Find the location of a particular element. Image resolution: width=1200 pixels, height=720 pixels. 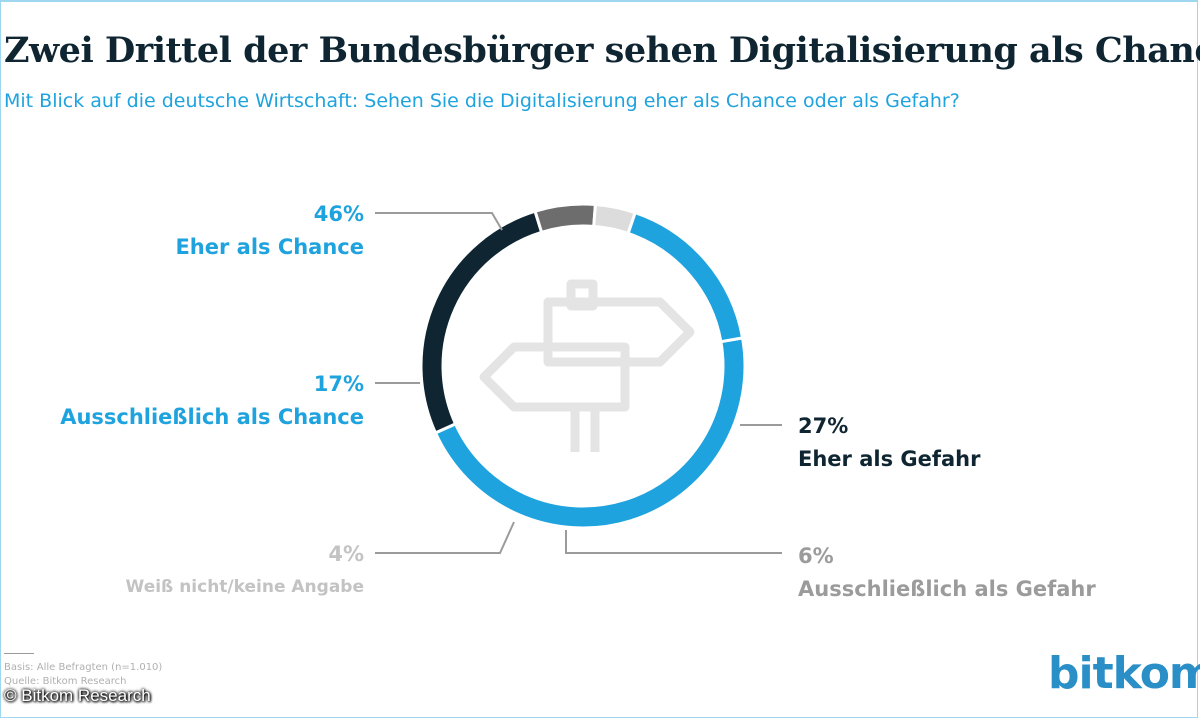

label-category: Eher als Chance is located at coordinates (269, 247).